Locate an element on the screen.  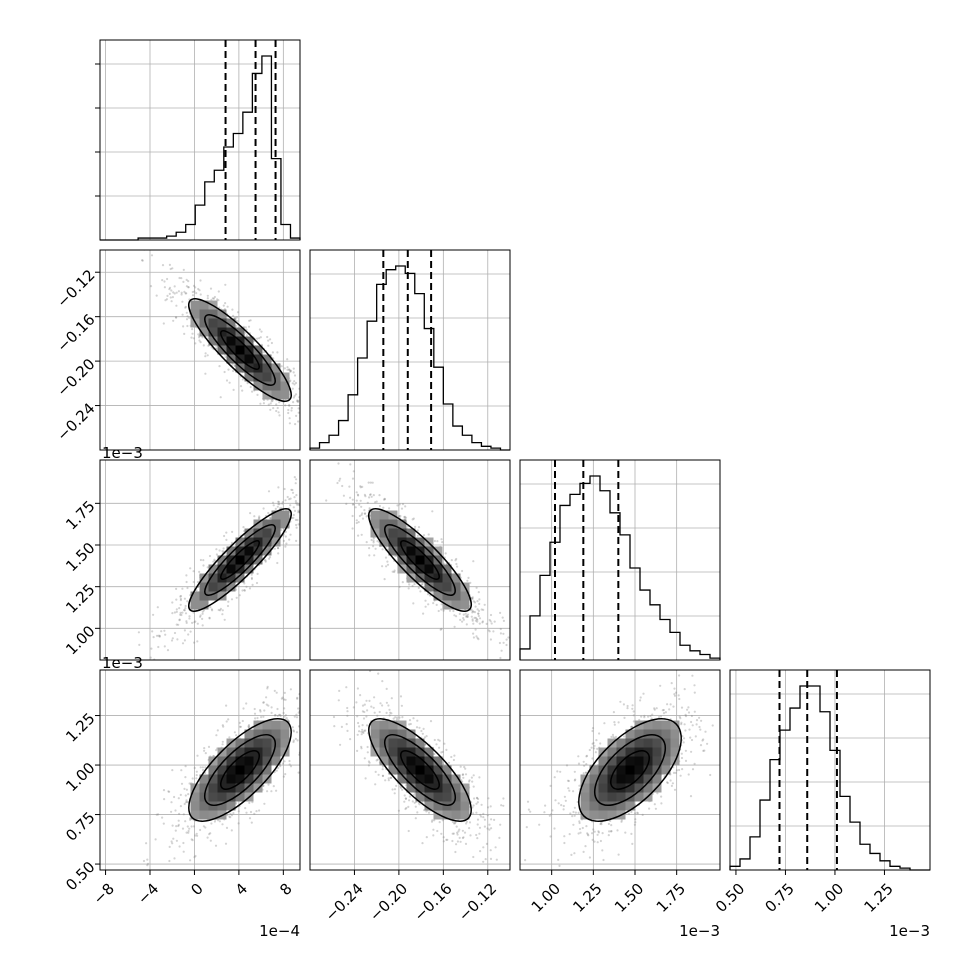
panel-frame is located at coordinates (200, 770).